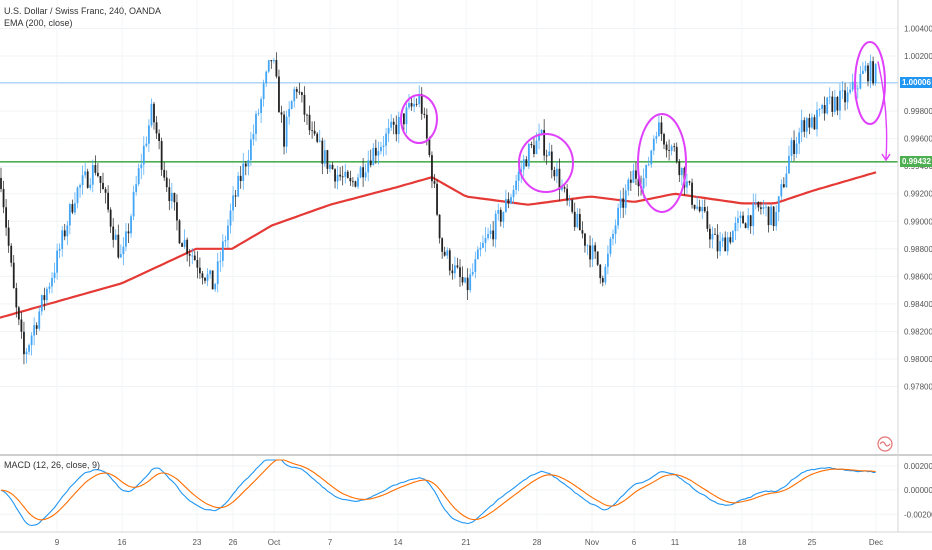 The height and width of the screenshot is (550, 932). What do you see at coordinates (438, 493) in the screenshot?
I see `macd-line` at bounding box center [438, 493].